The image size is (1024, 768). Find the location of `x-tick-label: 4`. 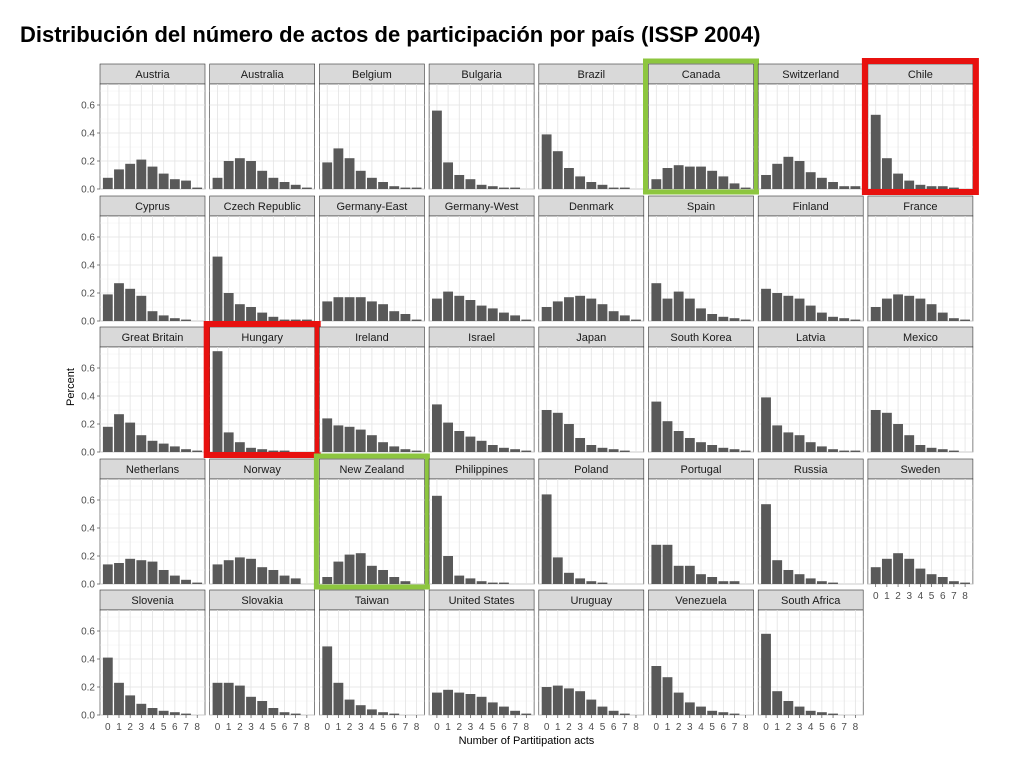

x-tick-label: 4 is located at coordinates (153, 727).